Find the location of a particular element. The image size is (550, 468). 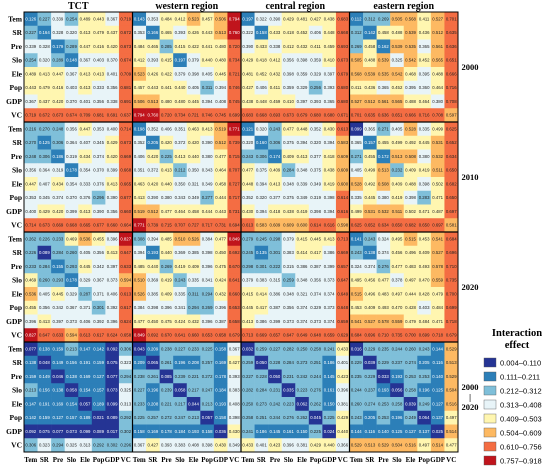

cell-value-label: 0.287 is located at coordinates (85, 293).